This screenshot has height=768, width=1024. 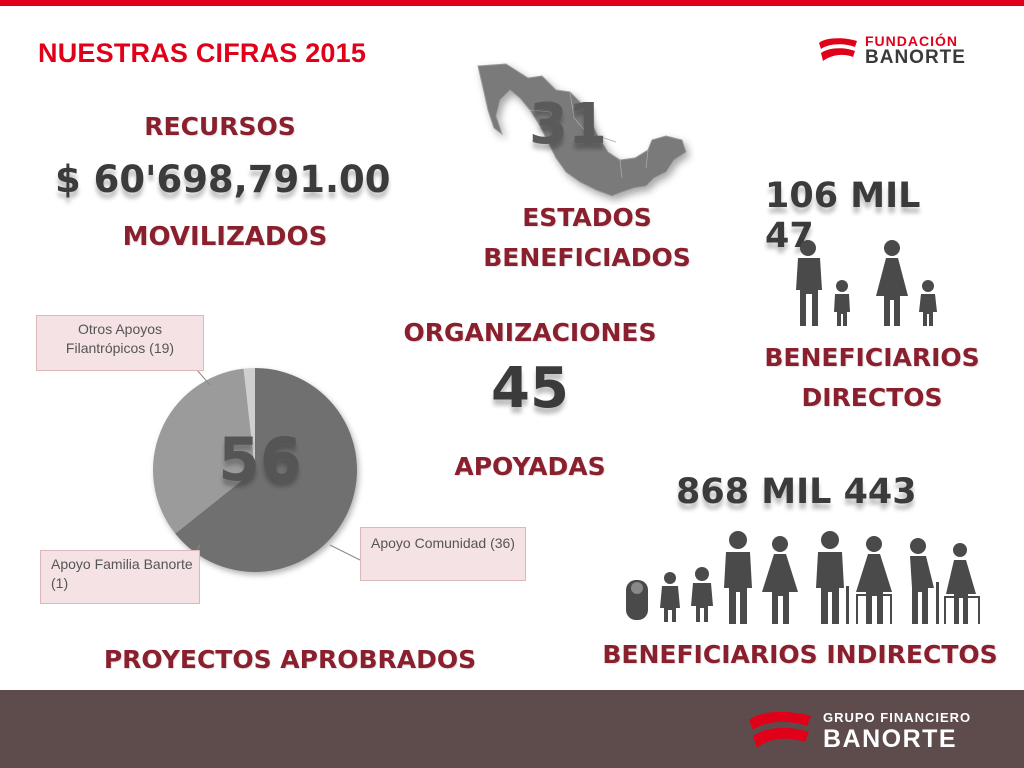 I want to click on estados-label-line1: ESTADOS, so click(x=587, y=217).